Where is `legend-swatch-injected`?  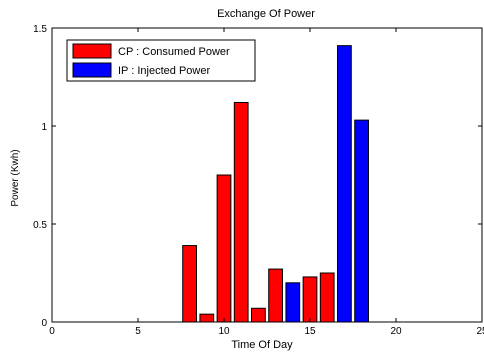 legend-swatch-injected is located at coordinates (92, 70).